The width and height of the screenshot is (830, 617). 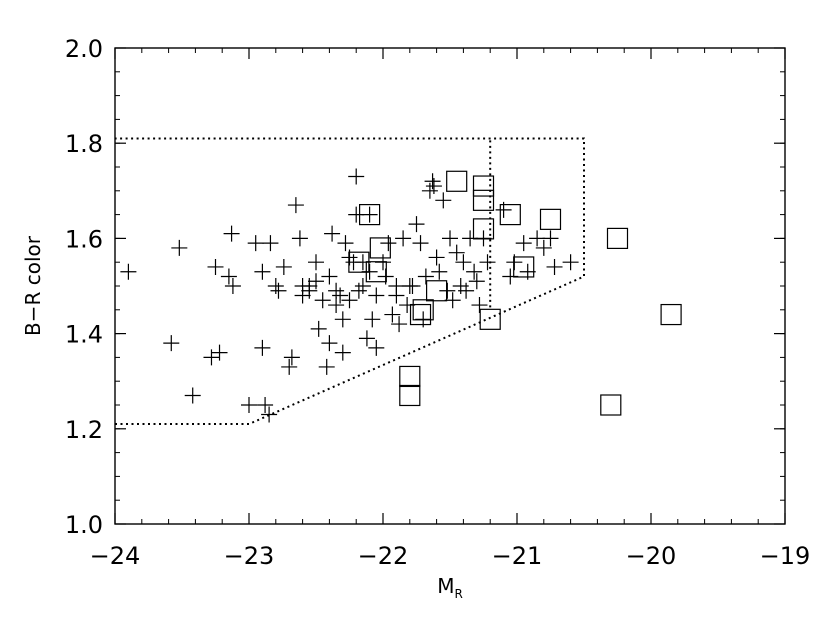 What do you see at coordinates (383, 556) in the screenshot?
I see `x-tick-label: −22` at bounding box center [383, 556].